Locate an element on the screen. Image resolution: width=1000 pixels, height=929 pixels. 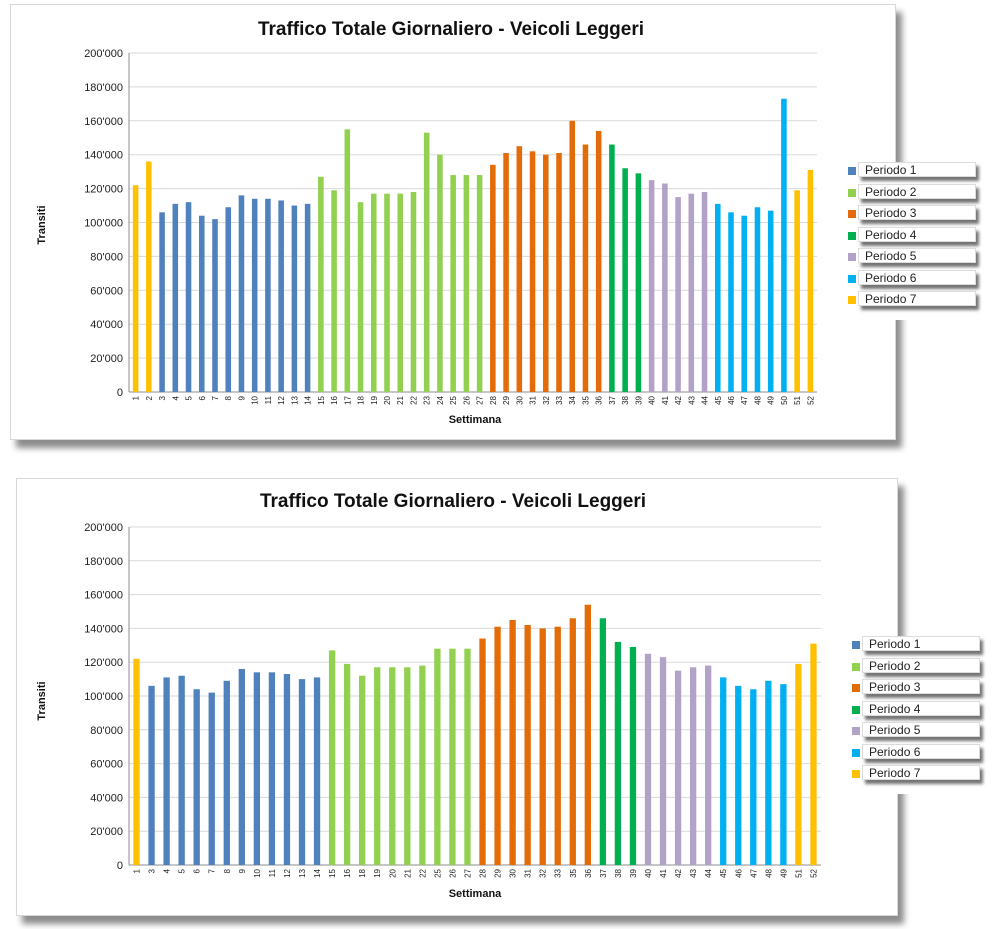
x-axis-label: Settimana is located at coordinates (475, 420).